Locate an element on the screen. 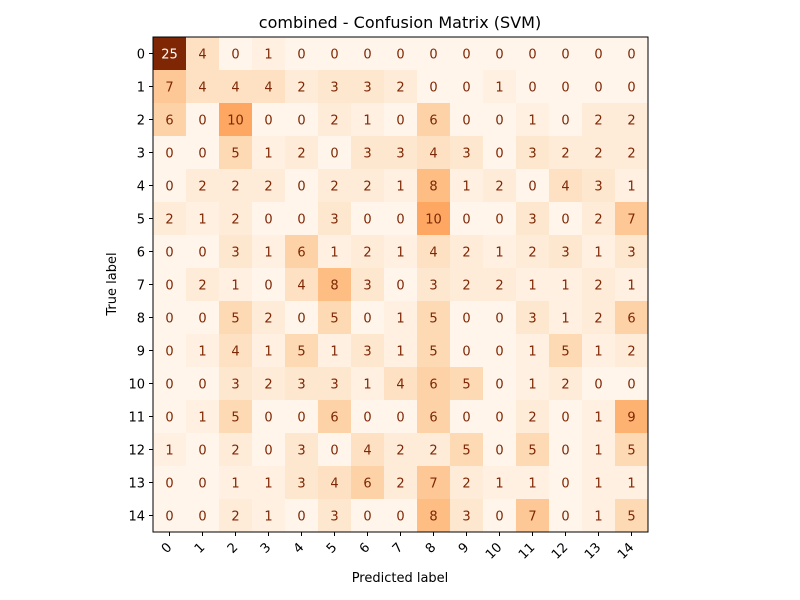 The image size is (800, 600). y-tick-label: 5 is located at coordinates (141, 220).